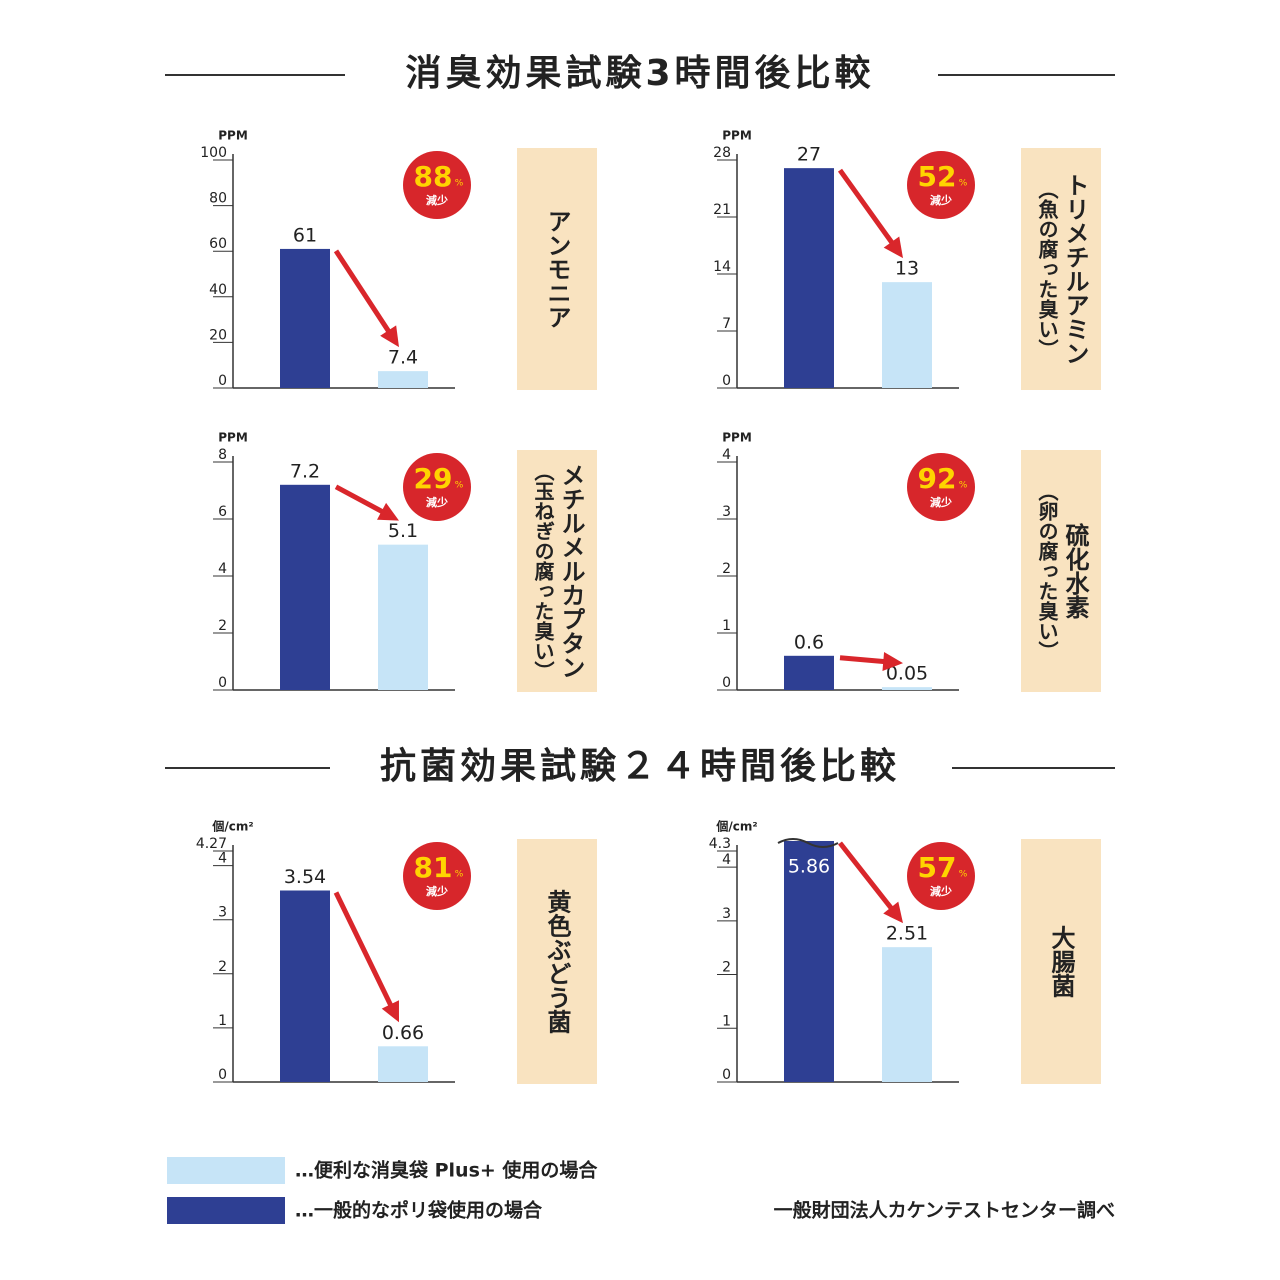 Image resolution: width=1280 pixels, height=1280 pixels. I want to click on chart-label: メチルメルカプタン, so click(571, 571).